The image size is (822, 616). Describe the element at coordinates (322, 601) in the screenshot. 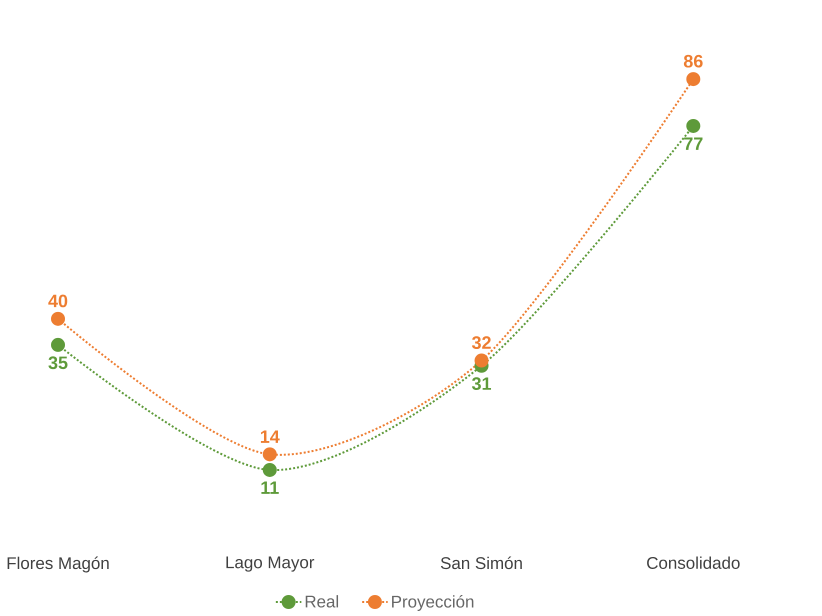

I see `legend-label: Real` at that location.